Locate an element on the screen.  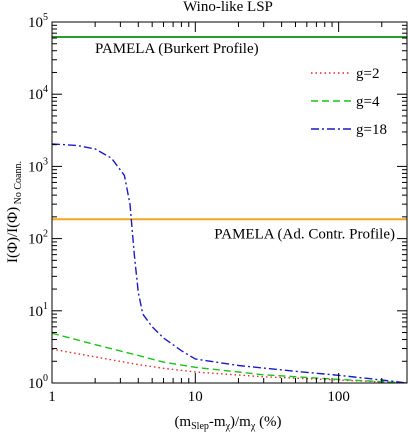
x-tick-labels: 1 10 100 is located at coordinates (199, 397).